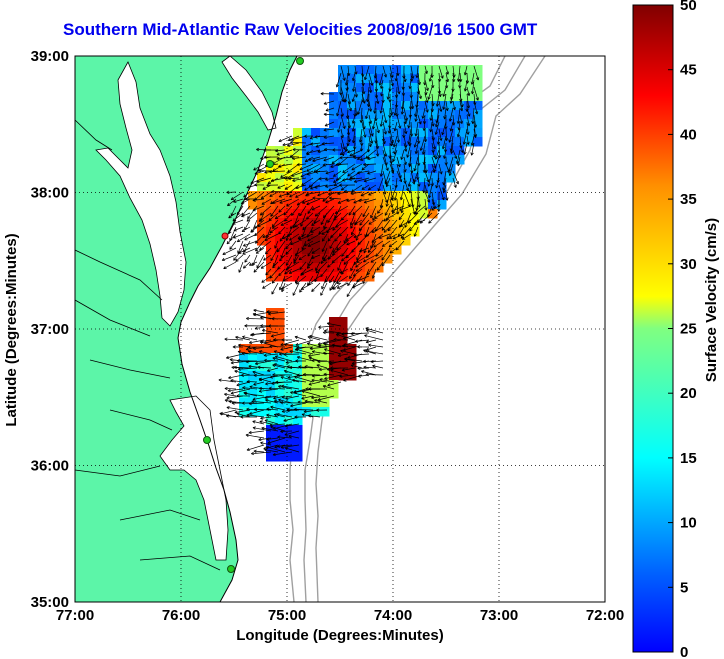 This screenshot has width=724, height=659. What do you see at coordinates (688, 199) in the screenshot?
I see `colorbar-tick-label: 35` at bounding box center [688, 199].